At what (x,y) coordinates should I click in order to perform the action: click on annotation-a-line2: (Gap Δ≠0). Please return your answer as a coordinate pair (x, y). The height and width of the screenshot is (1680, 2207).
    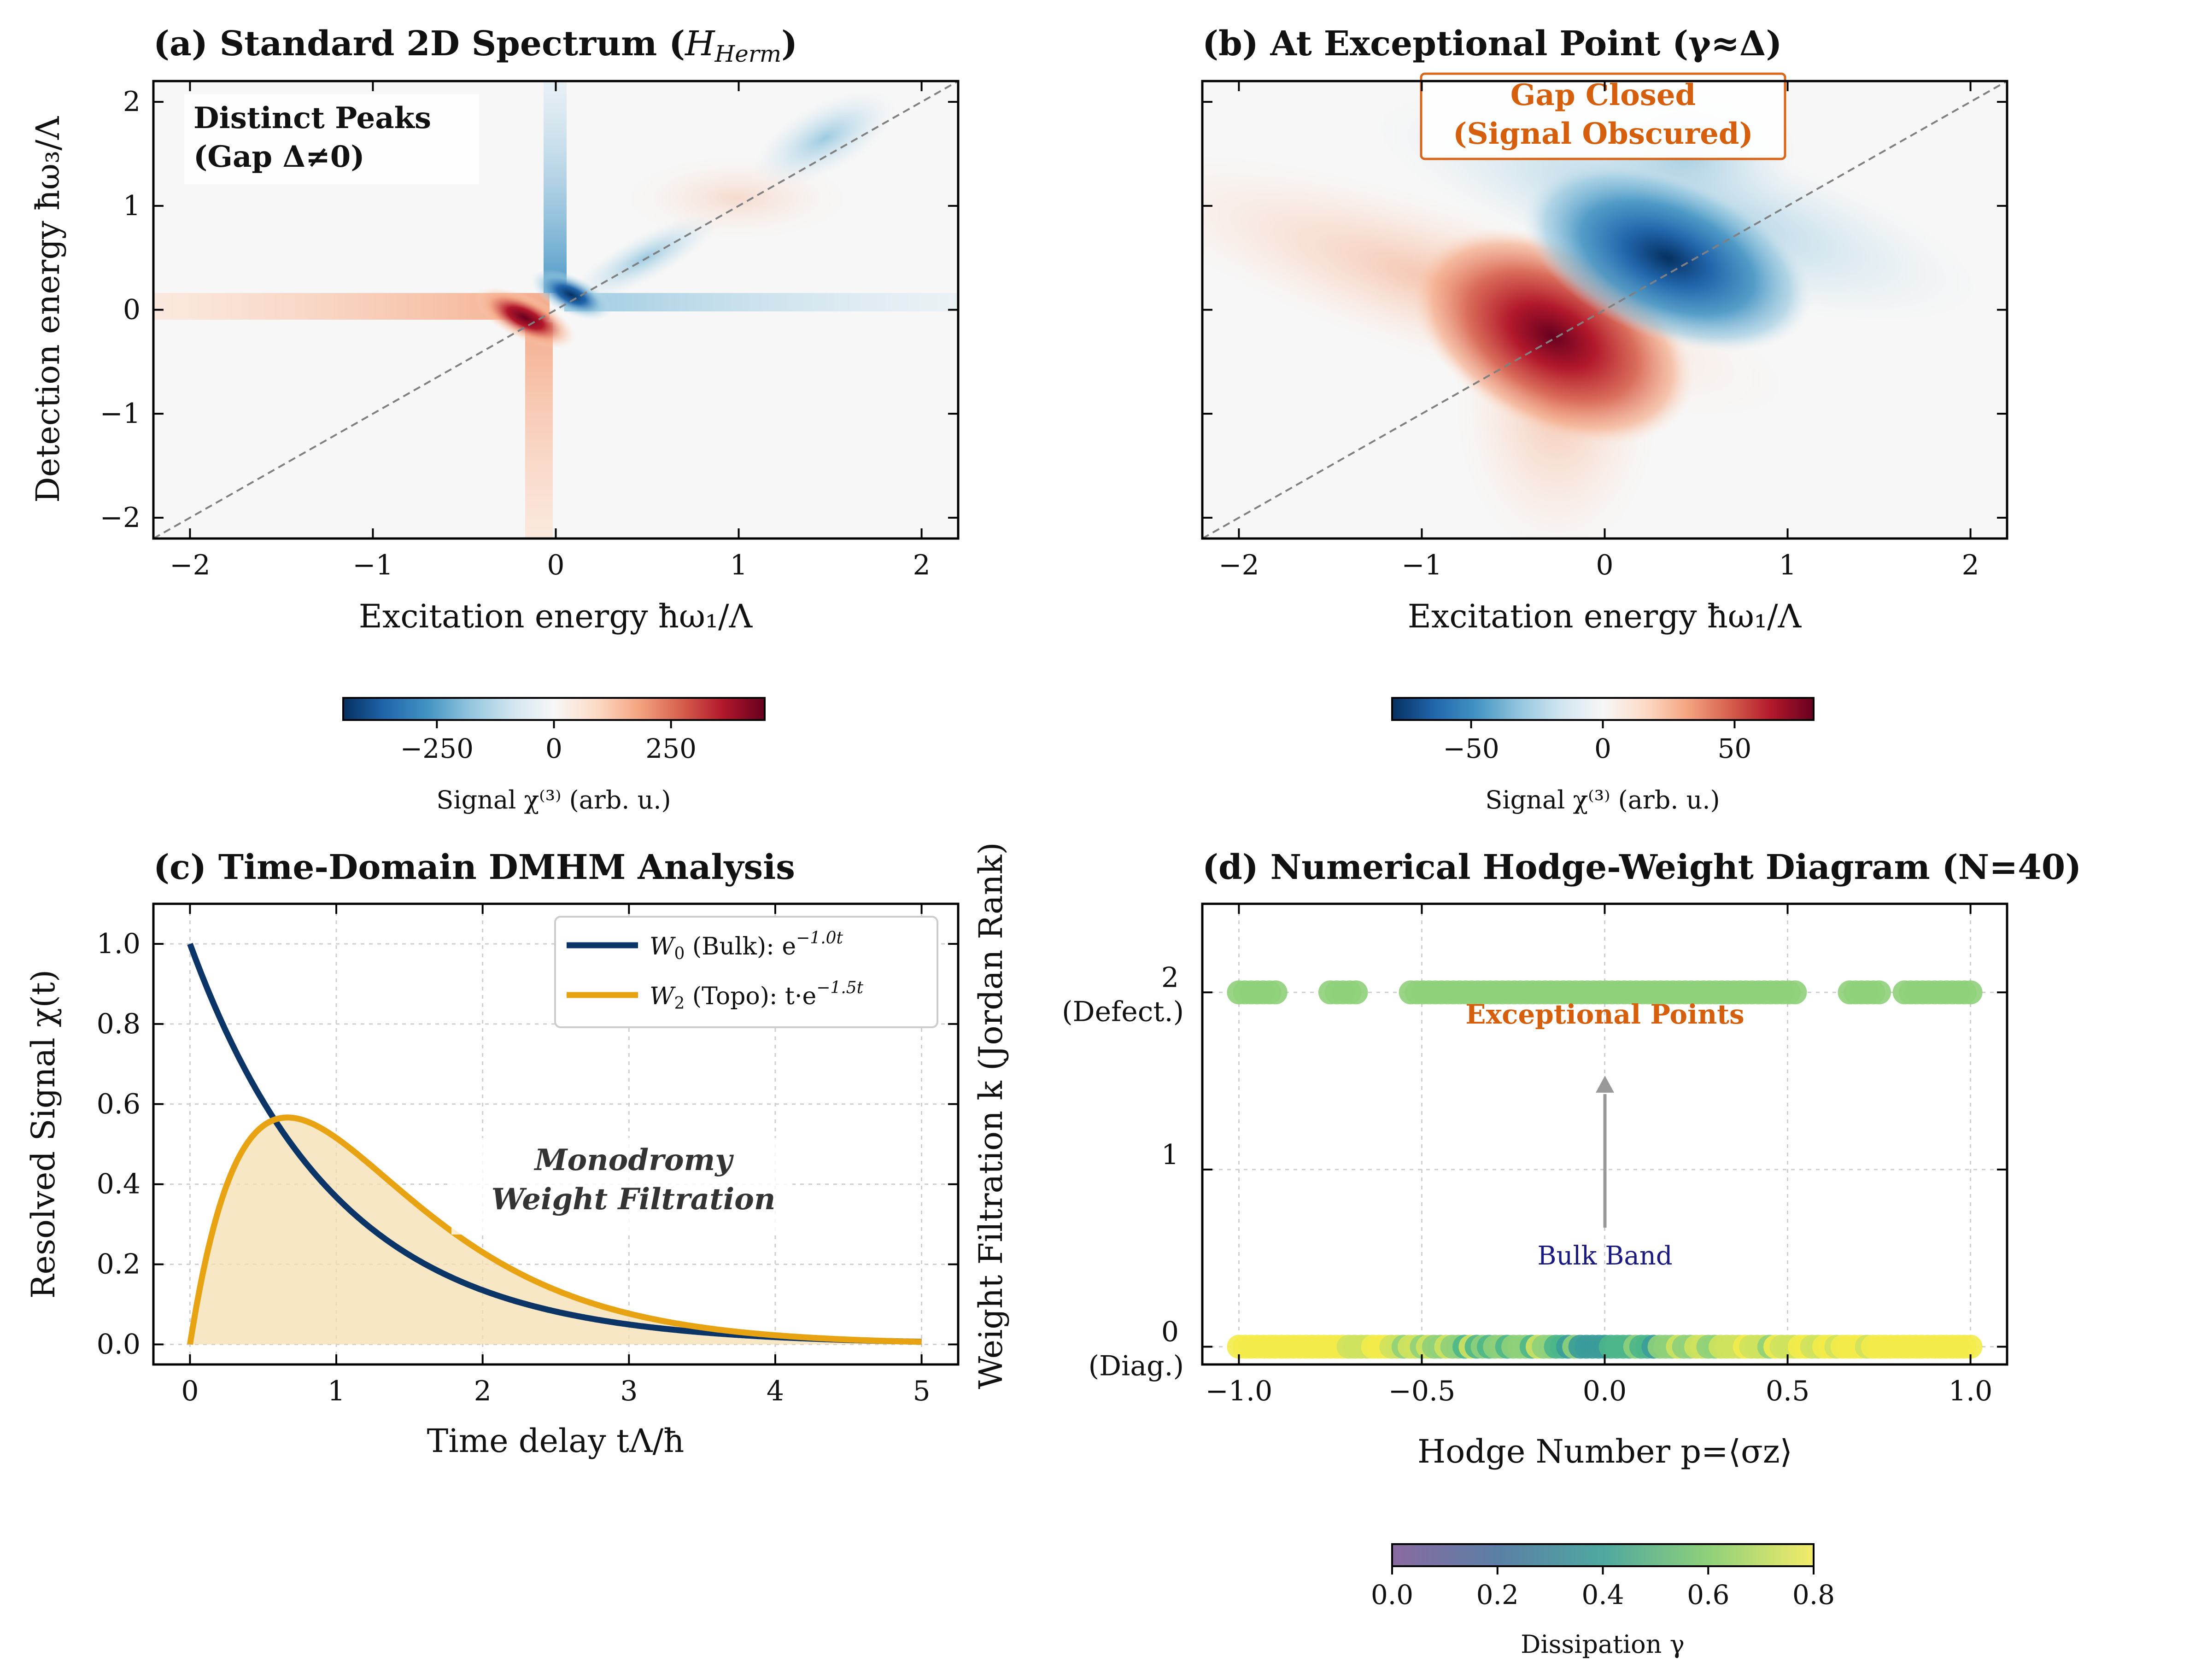
    Looking at the image, I should click on (279, 157).